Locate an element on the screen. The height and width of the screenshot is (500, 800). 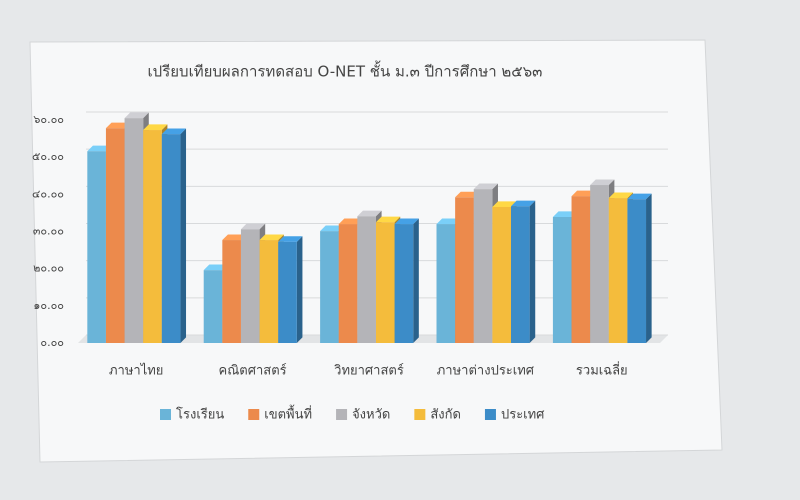
x-tick-label: รวมเฉลี่ย is located at coordinates (602, 370).